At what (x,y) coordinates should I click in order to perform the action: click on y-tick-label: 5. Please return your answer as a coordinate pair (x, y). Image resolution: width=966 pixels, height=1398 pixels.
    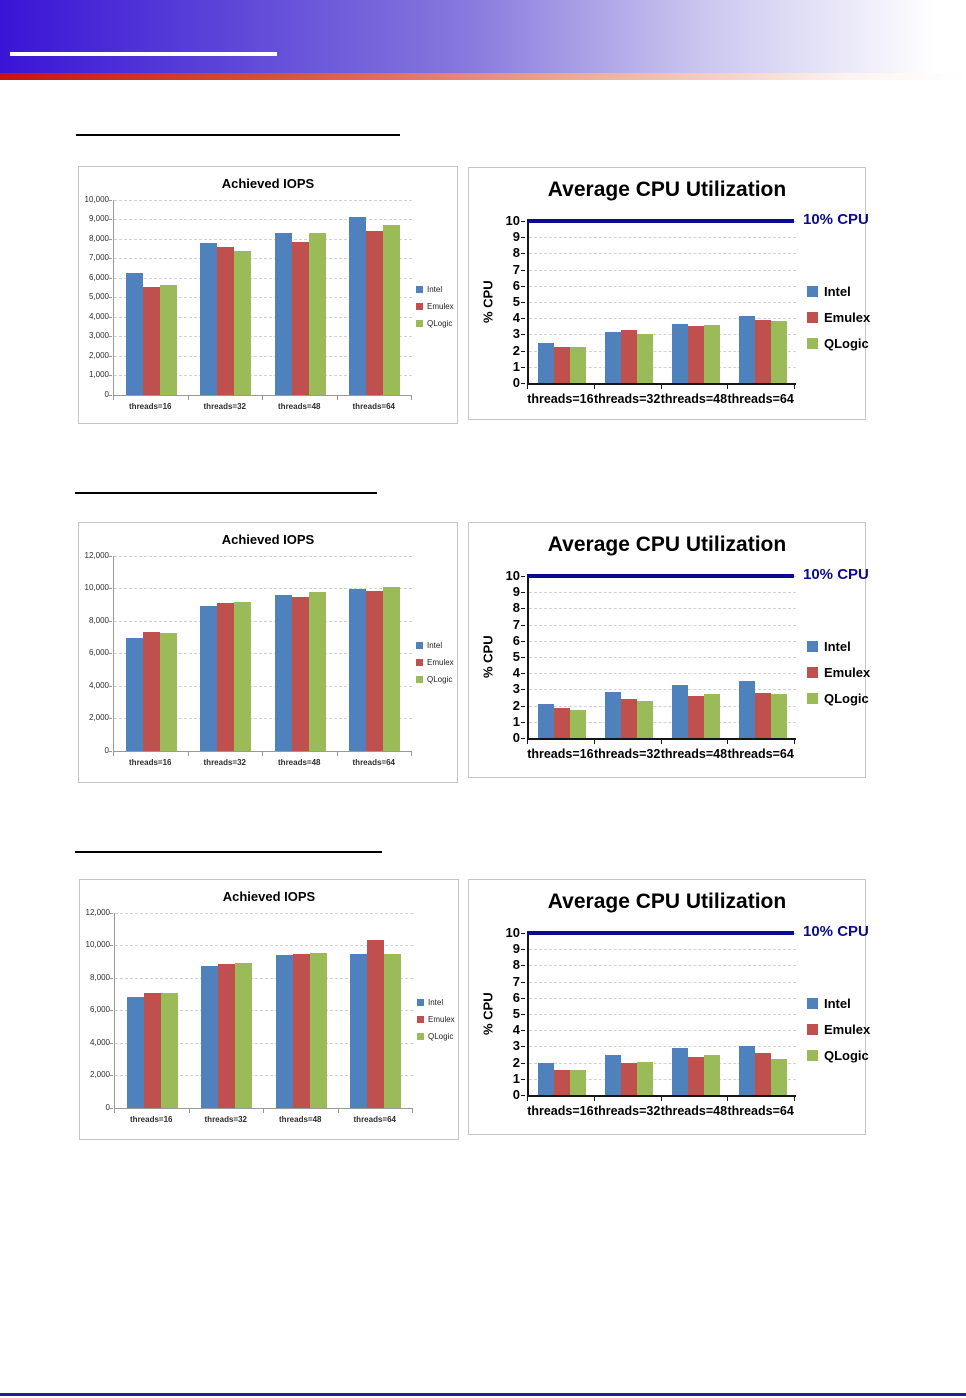
    Looking at the image, I should click on (516, 301).